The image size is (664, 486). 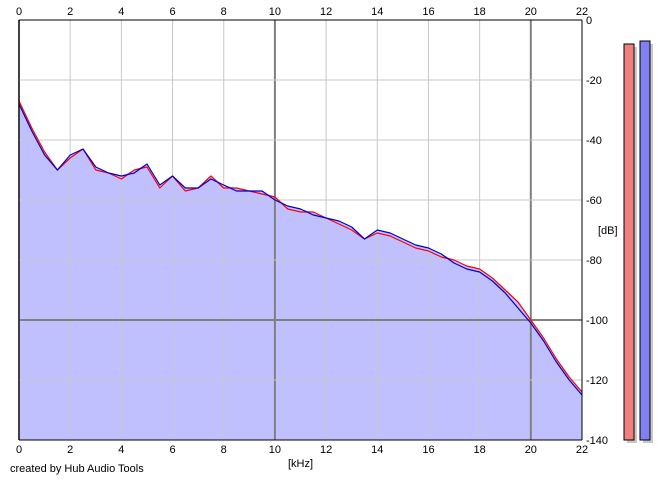 What do you see at coordinates (77, 469) in the screenshot?
I see `credit-text: created by Hub Audio Tools` at bounding box center [77, 469].